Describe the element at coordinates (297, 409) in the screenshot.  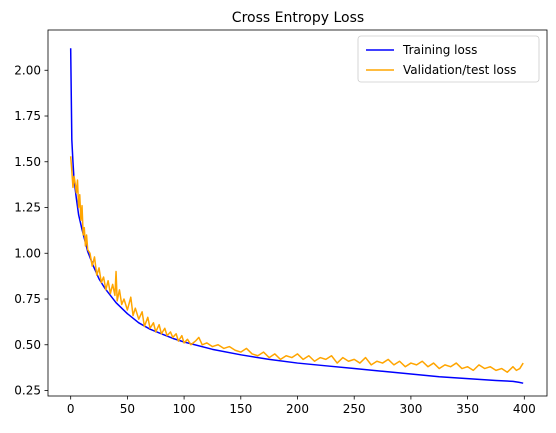
I see `x-tick-label: 200` at that location.